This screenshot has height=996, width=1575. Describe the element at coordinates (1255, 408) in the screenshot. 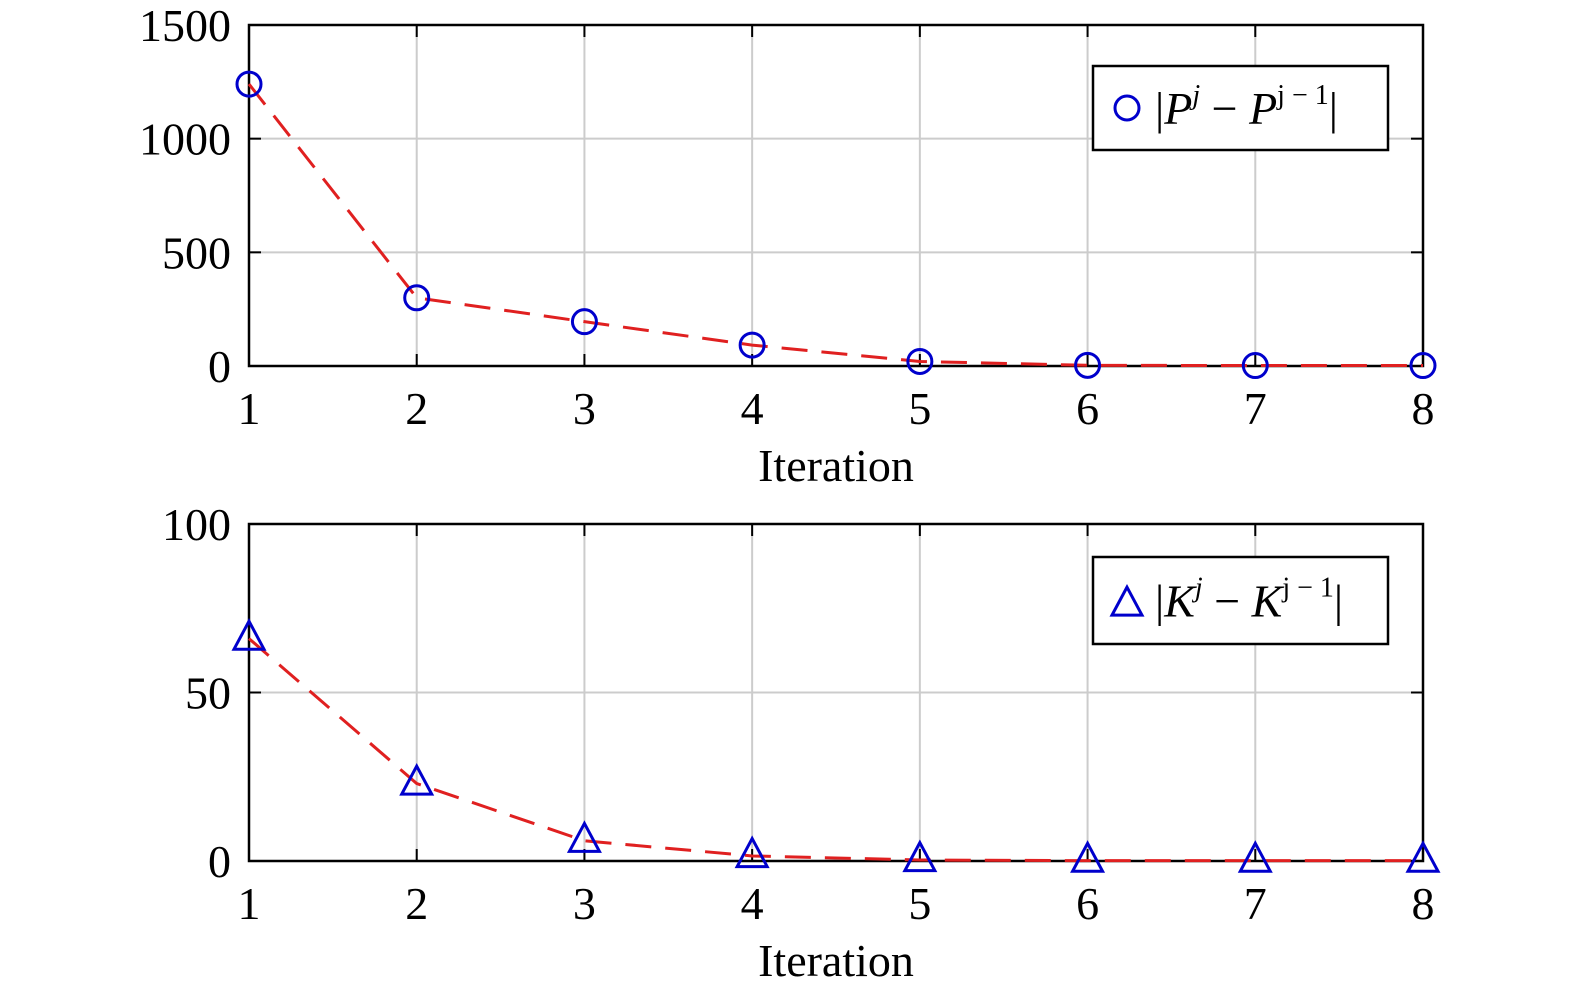

I see `top-xtick-label-7: 7` at that location.